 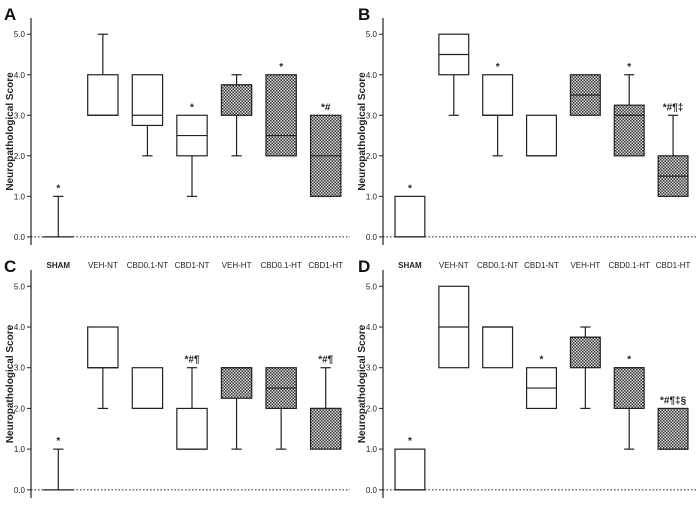 What do you see at coordinates (364, 266) in the screenshot?
I see `panel-label: D` at bounding box center [364, 266].